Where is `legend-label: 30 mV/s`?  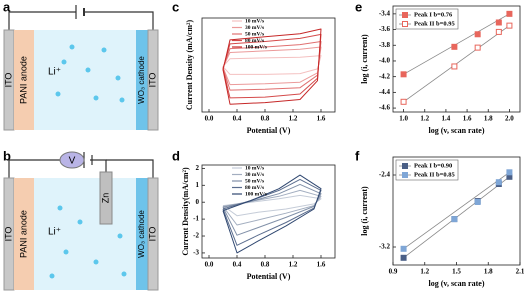 legend-label: 30 mV/s is located at coordinates (254, 175).